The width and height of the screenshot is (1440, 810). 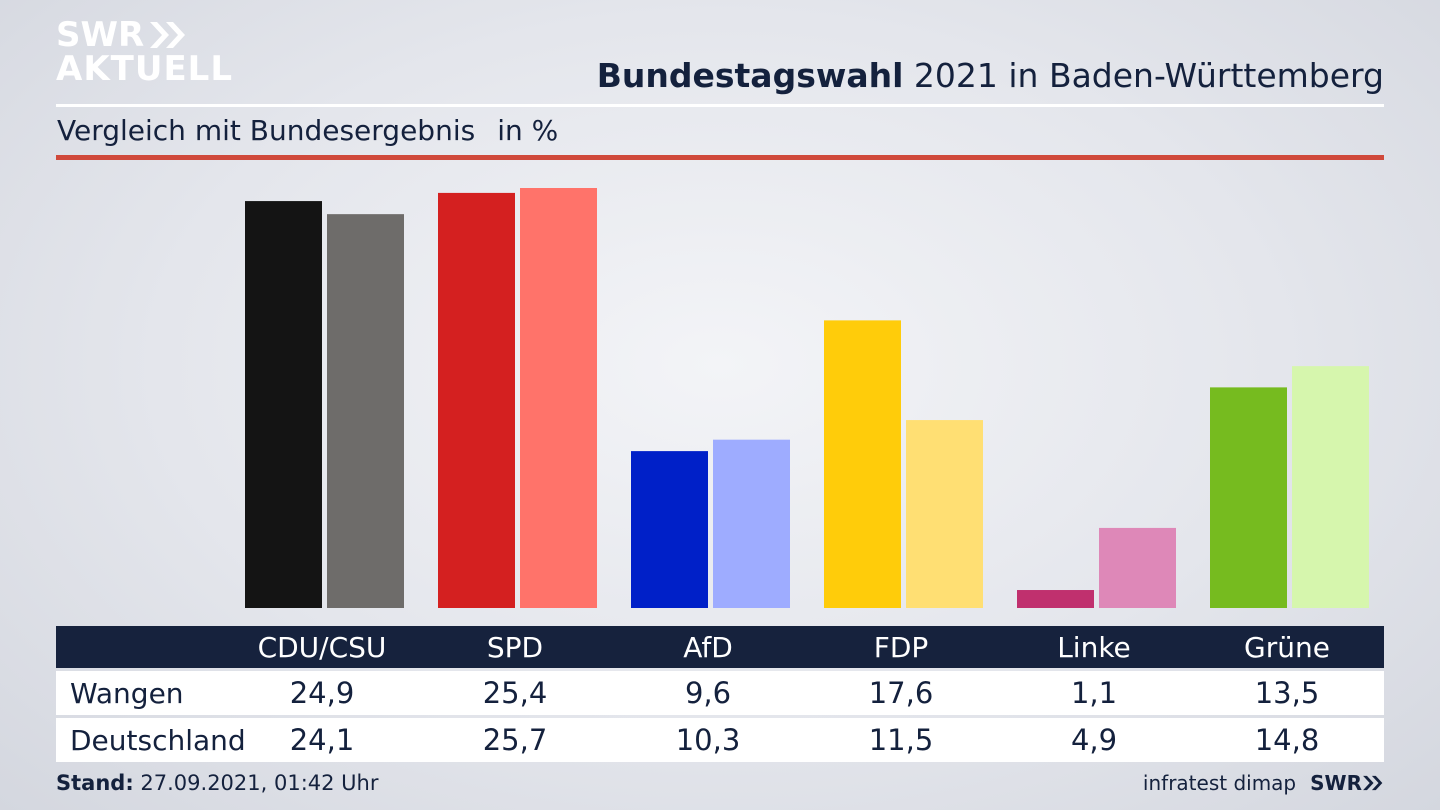 I want to click on table-header: CDU/CSU SPD AfD FDP Linke Grüne, so click(x=720, y=647).